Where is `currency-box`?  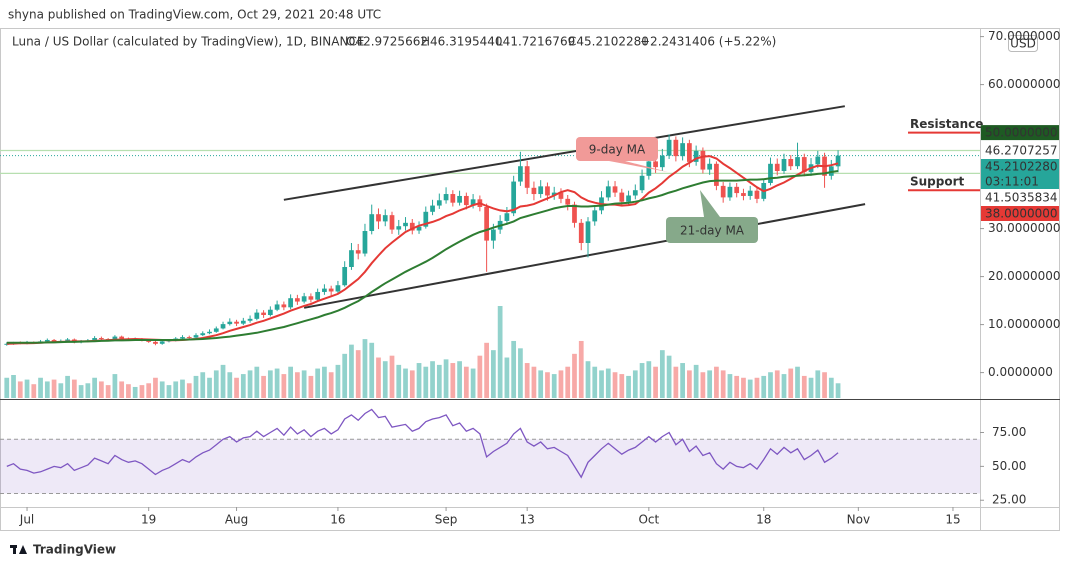 currency-box is located at coordinates (1023, 43).